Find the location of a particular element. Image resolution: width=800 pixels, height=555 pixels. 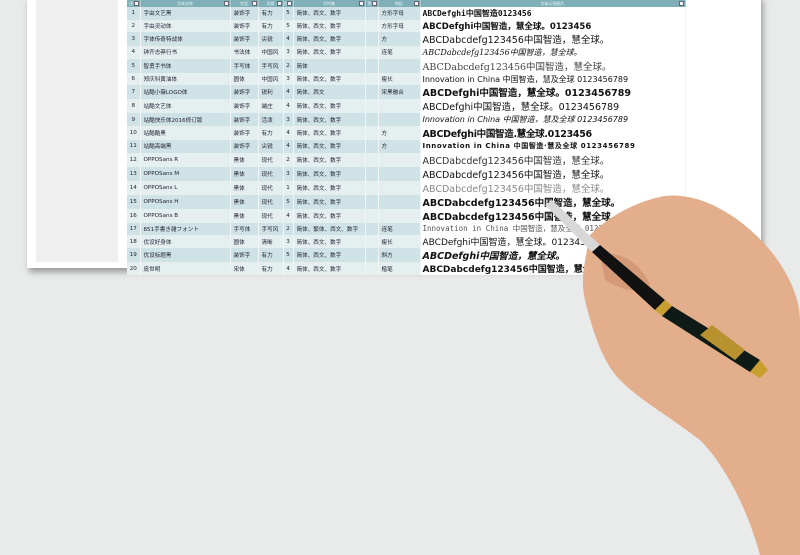

table-cell: 站酷高端黑 is located at coordinates (185, 146).